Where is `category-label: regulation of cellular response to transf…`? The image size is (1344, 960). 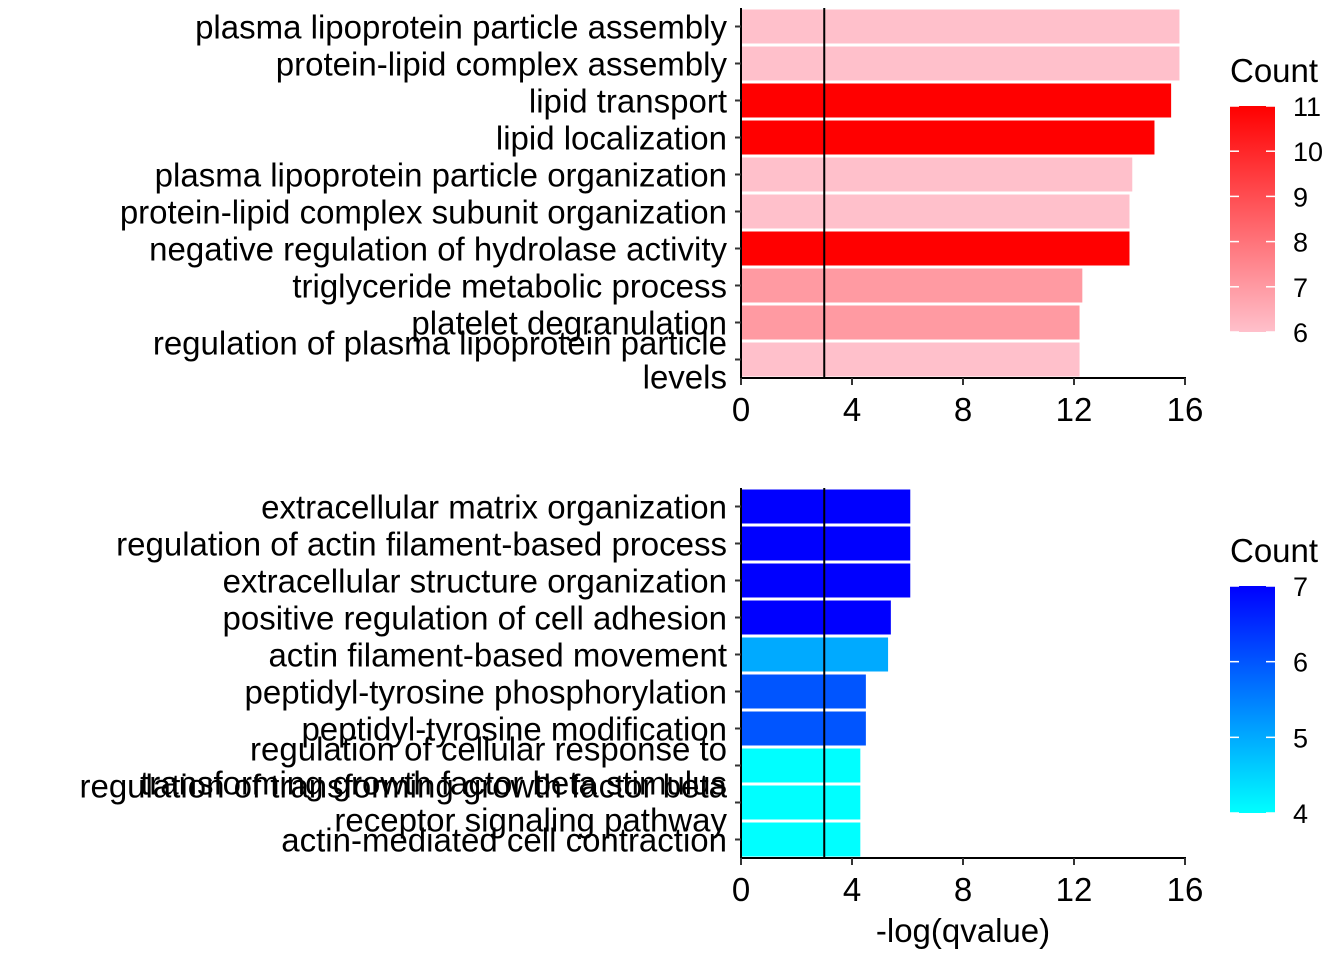 category-label: regulation of cellular response to transf… is located at coordinates (433, 766).